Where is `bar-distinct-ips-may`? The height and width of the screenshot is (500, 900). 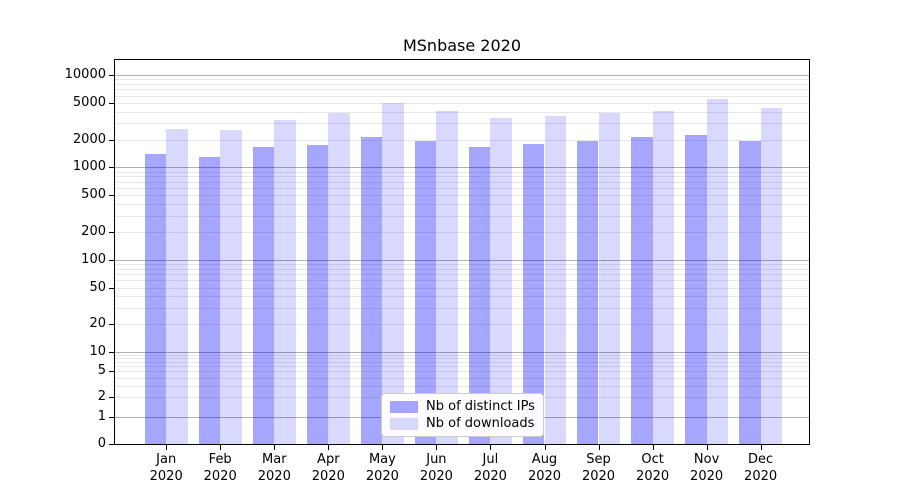 bar-distinct-ips-may is located at coordinates (371, 290).